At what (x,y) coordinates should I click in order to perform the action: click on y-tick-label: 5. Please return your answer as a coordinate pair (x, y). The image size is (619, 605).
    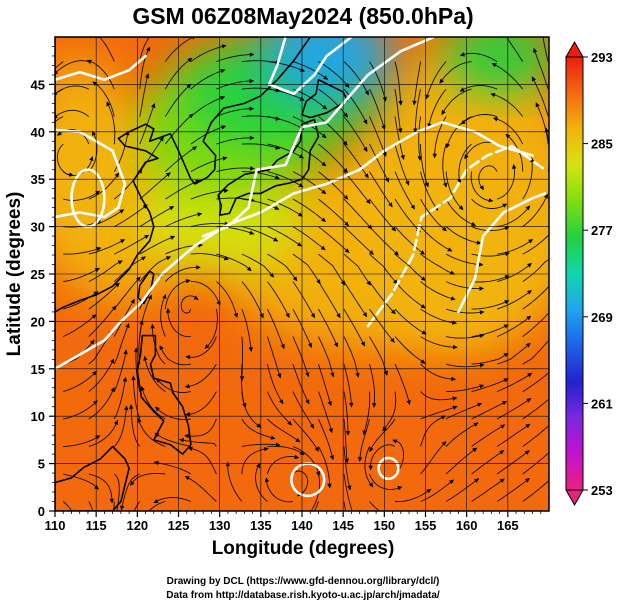
    Looking at the image, I should click on (41, 464).